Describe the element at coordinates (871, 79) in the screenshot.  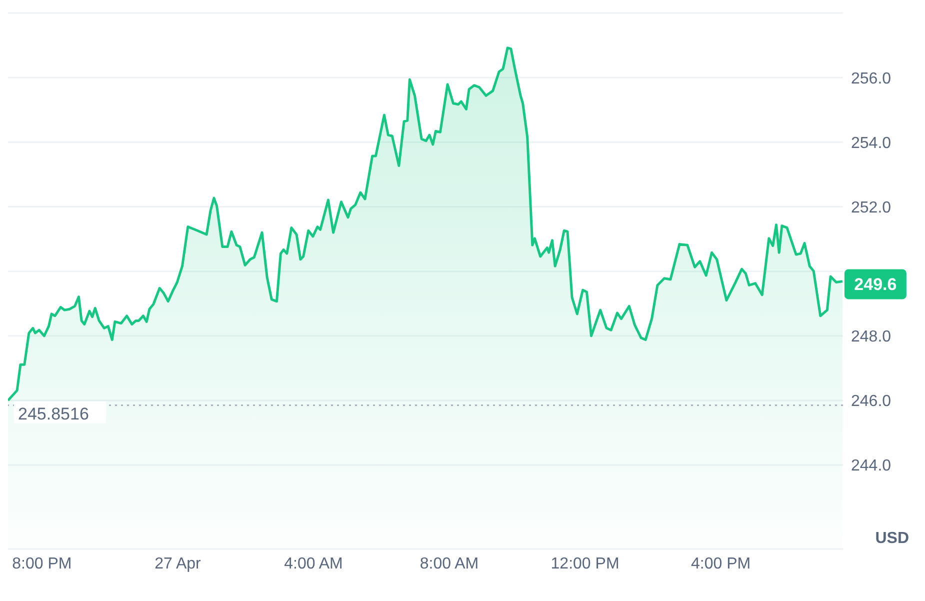
I see `y-tick-label: 256.0` at that location.